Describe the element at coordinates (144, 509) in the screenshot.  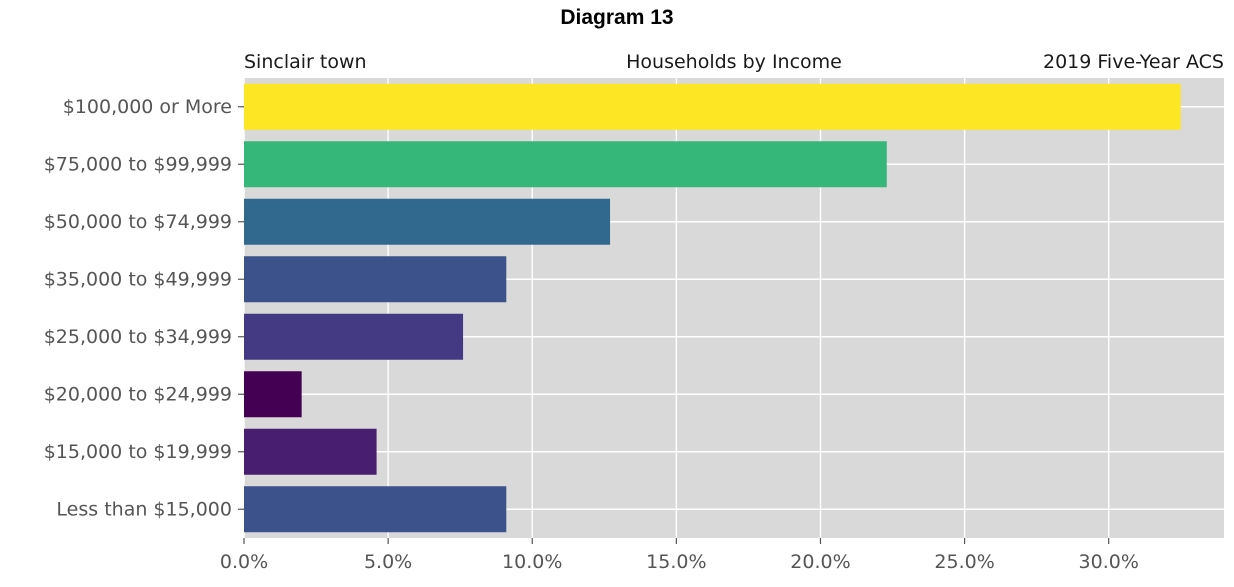
I see `y-tick-label: Less than $15,000` at that location.